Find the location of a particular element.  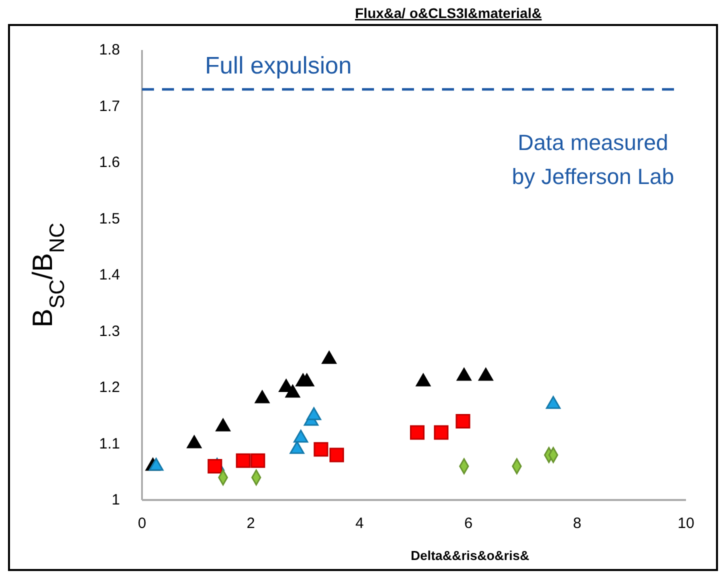

y-tick-label: 1.2 is located at coordinates (109, 387).